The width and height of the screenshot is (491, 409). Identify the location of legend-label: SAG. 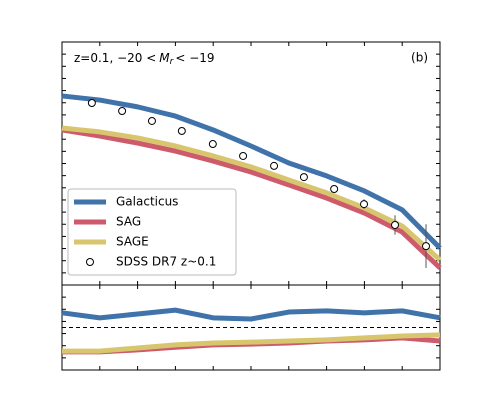
(128, 222).